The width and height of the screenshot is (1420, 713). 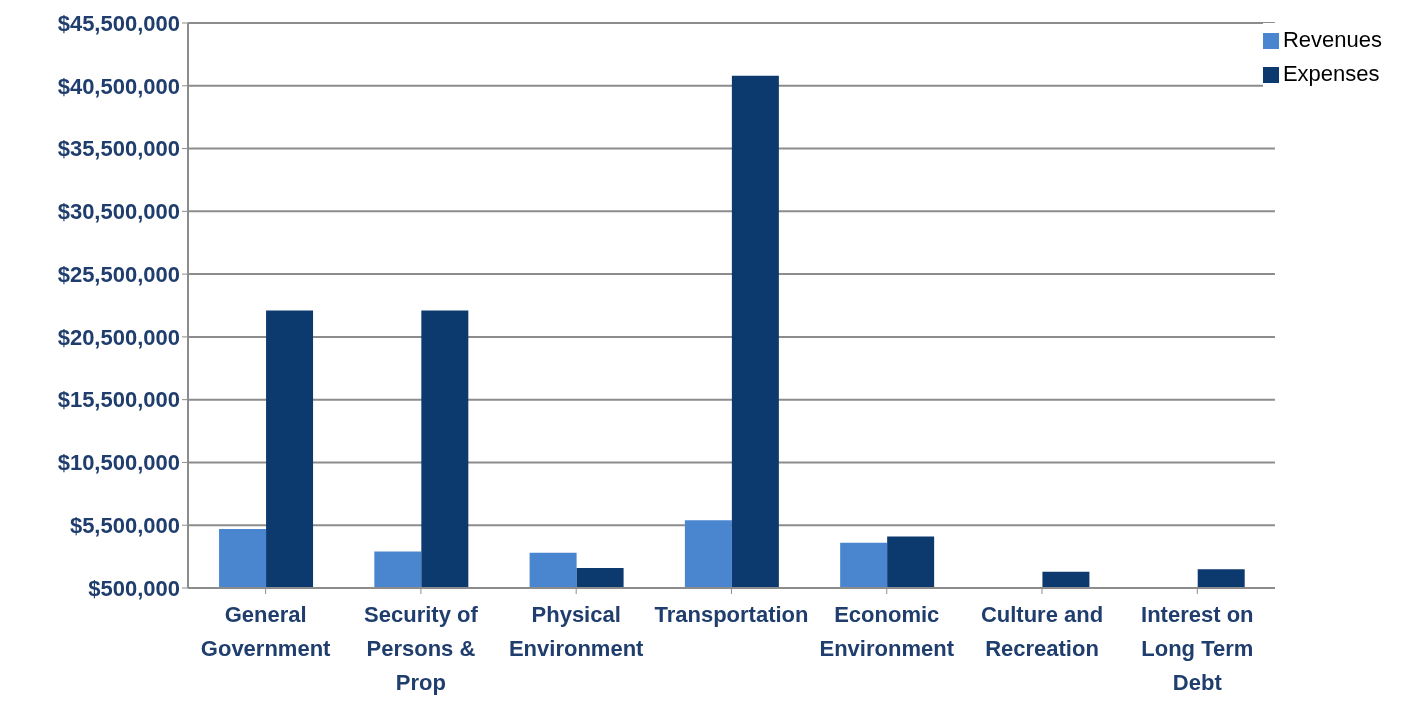 What do you see at coordinates (887, 631) in the screenshot?
I see `x-tick-label: Economic Environment` at bounding box center [887, 631].